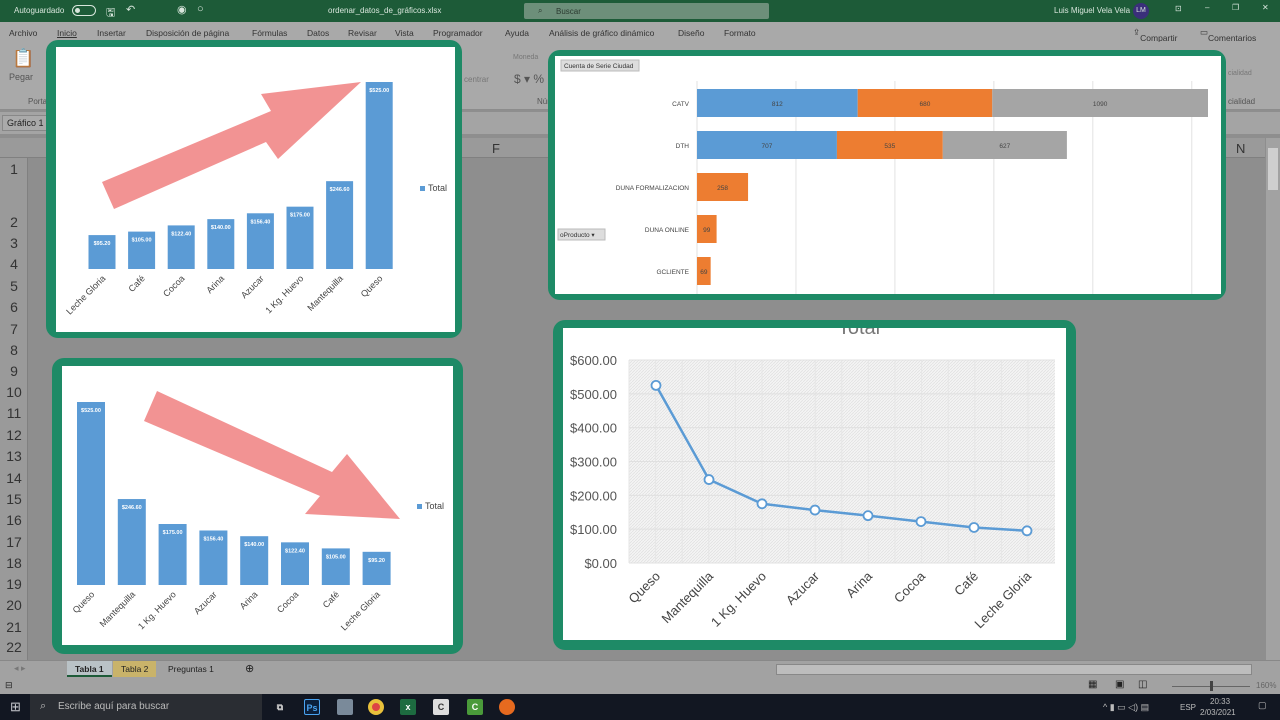  I want to click on task-view-icon: ⧉, so click(280, 707).